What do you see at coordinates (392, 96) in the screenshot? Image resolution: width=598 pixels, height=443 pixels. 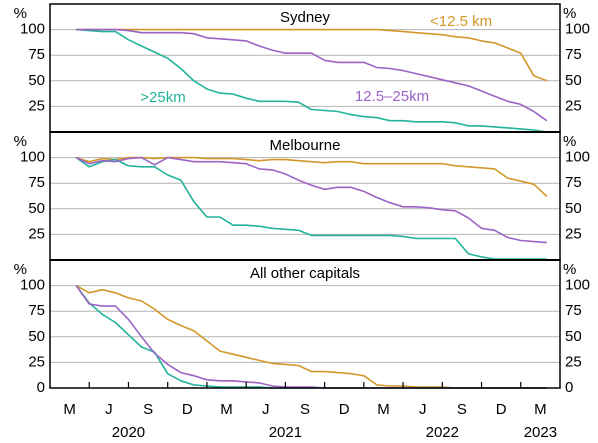 I see `series-label: 12.5–25km` at bounding box center [392, 96].